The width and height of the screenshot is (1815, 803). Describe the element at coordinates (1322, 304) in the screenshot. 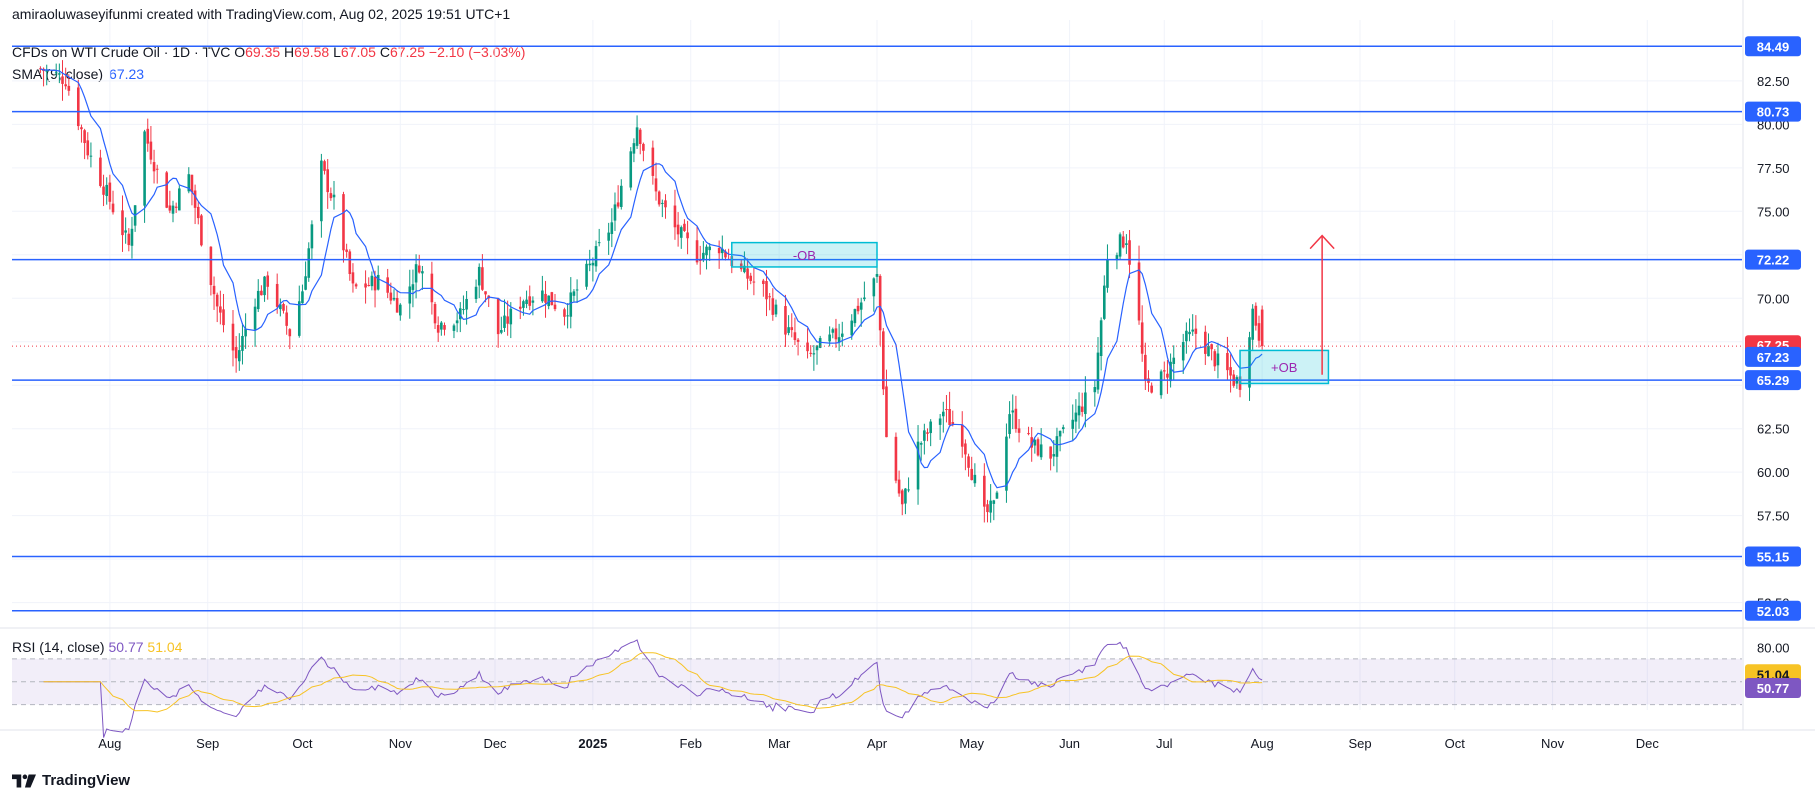

I see `projection-arrow` at that location.